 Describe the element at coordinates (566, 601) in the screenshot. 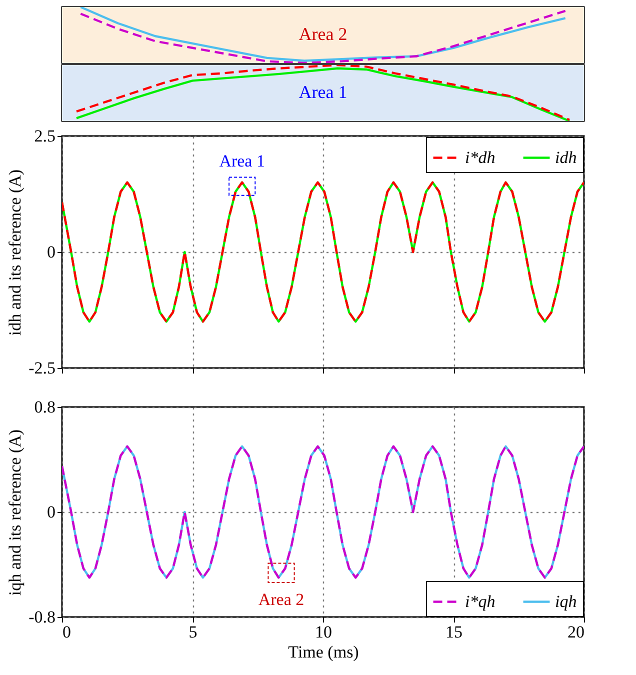

I see `legend-label: iqh` at that location.